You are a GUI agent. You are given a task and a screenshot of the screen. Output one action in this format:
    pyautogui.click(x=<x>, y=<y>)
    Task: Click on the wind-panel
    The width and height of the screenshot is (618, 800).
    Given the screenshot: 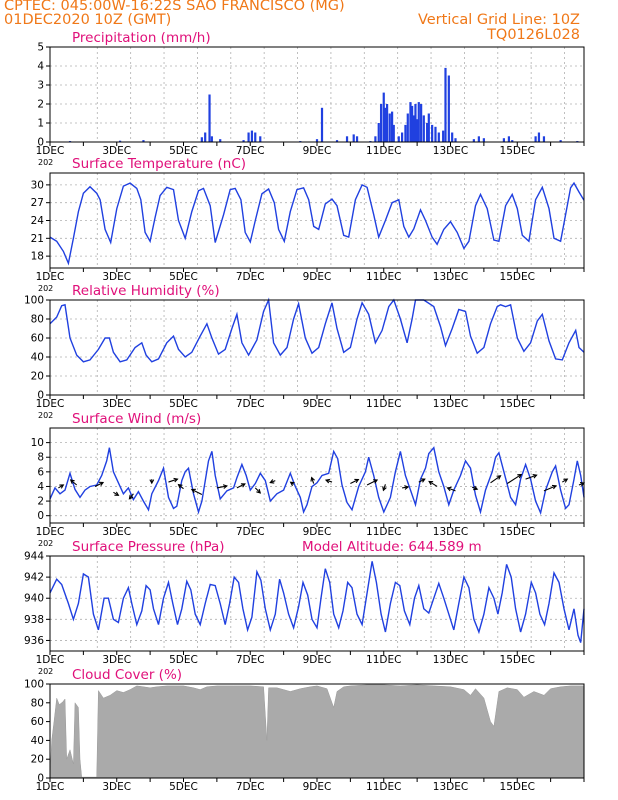 What is the action you would take?
    pyautogui.click(x=316, y=477)
    